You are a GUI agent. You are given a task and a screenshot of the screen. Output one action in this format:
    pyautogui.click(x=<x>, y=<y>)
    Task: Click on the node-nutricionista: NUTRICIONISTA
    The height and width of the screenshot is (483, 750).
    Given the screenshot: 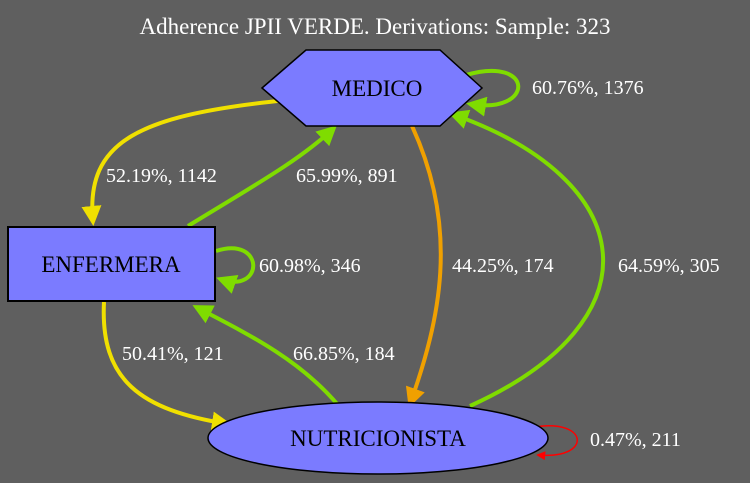 What is the action you would take?
    pyautogui.click(x=378, y=438)
    